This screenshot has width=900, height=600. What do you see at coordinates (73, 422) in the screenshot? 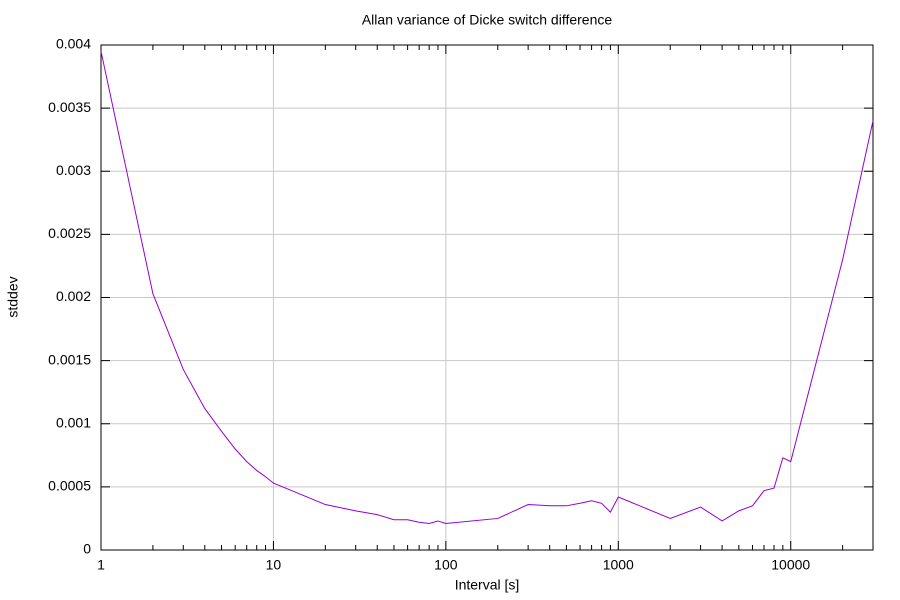
I see `y-tick-label: 0.001` at bounding box center [73, 422].